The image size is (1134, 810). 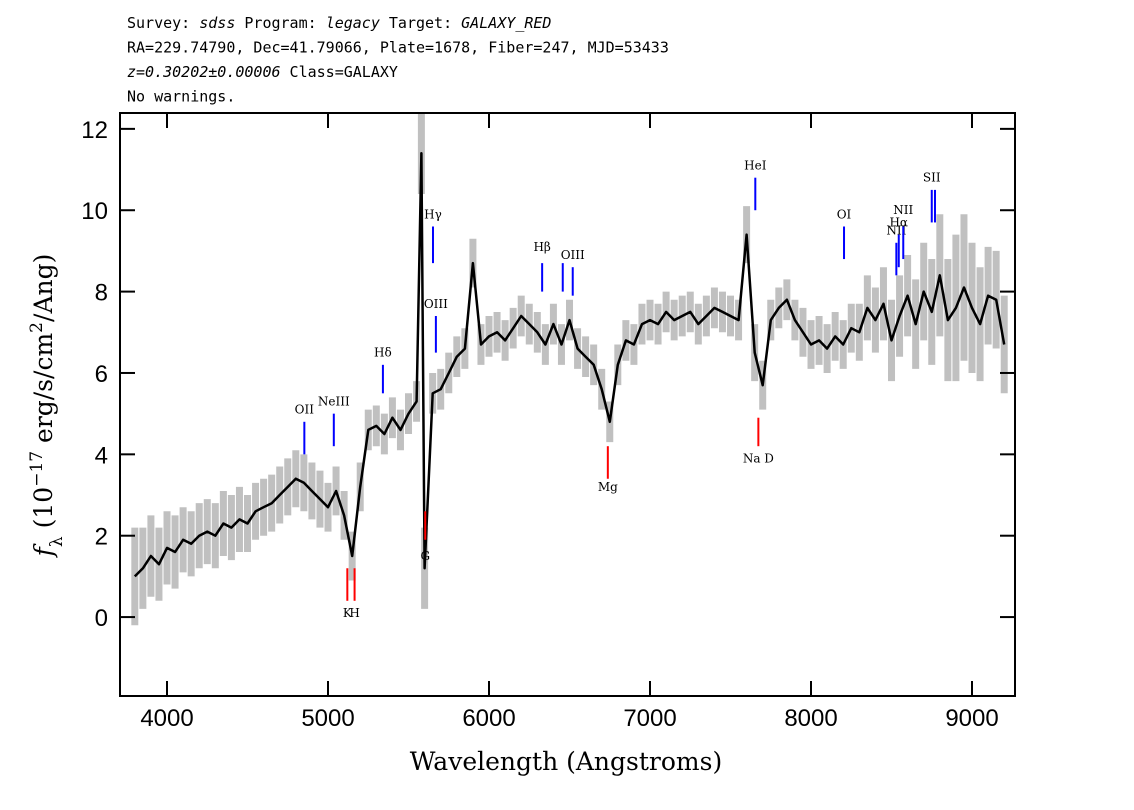 What do you see at coordinates (280, 23) in the screenshot?
I see `header-text: Program:` at bounding box center [280, 23].